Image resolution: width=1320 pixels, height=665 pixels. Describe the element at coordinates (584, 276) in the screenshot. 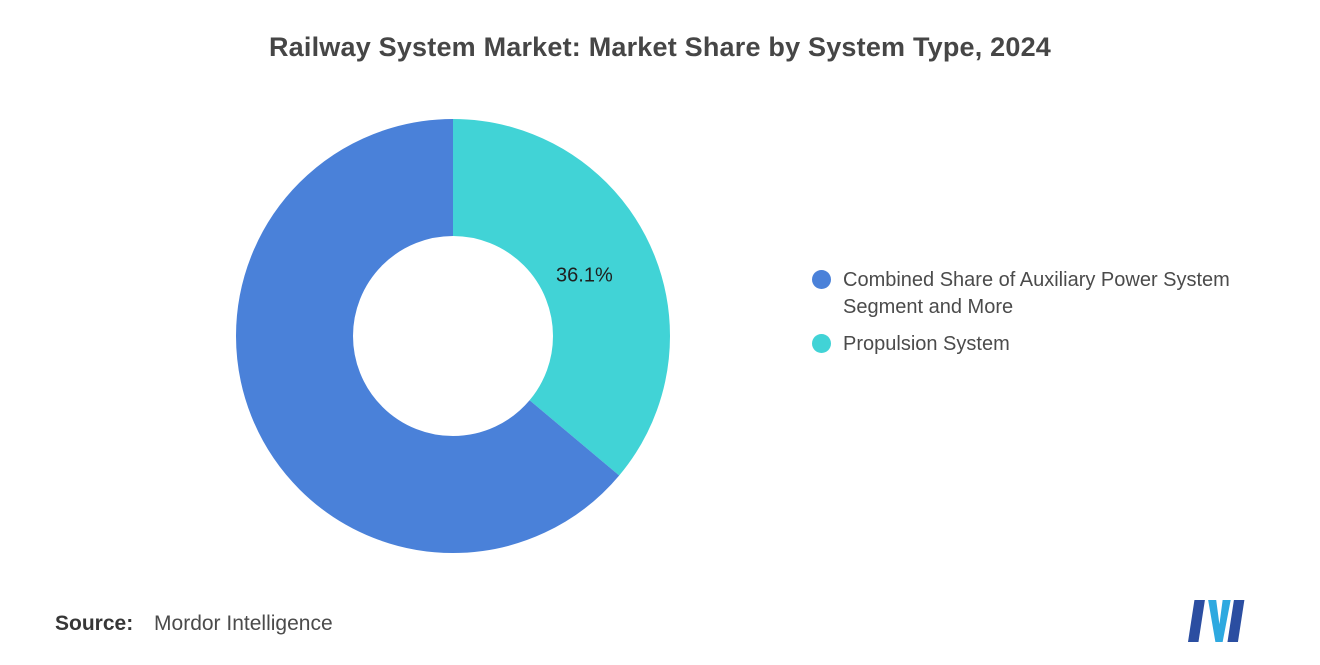

I see `segment-data-label: 36.1%` at that location.